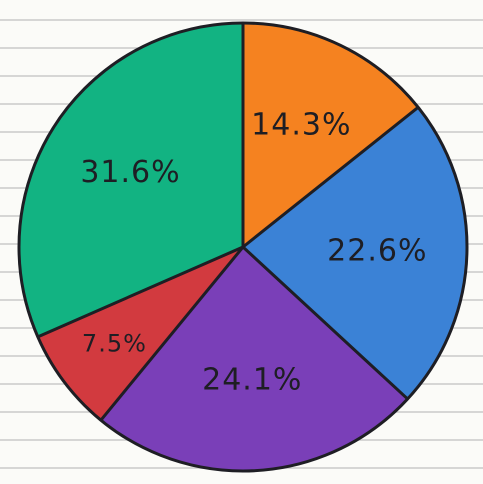 The height and width of the screenshot is (484, 483). What do you see at coordinates (252, 380) in the screenshot?
I see `slice-label-2: 24.1%` at bounding box center [252, 380].